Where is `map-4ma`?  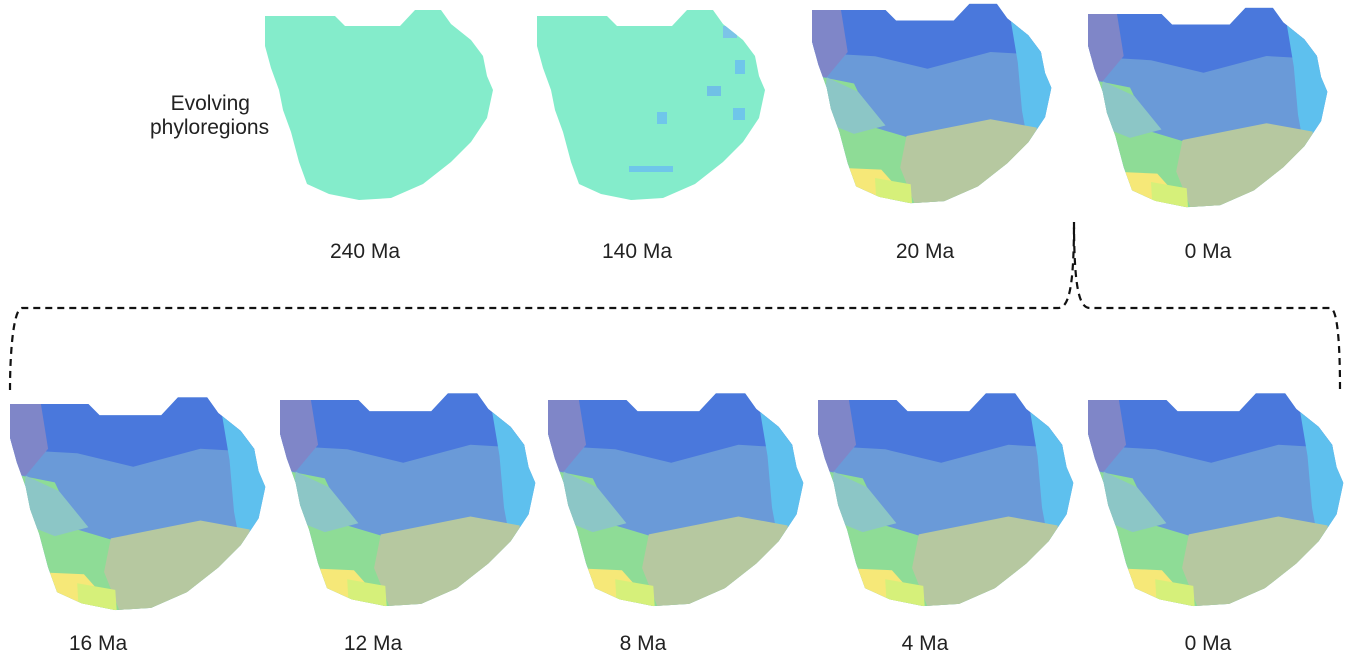 map-4ma is located at coordinates (946, 500).